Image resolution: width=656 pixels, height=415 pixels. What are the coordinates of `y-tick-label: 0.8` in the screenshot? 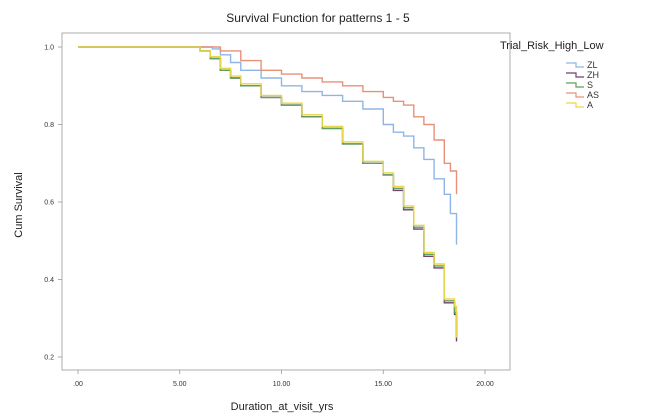 It's located at (49, 125).